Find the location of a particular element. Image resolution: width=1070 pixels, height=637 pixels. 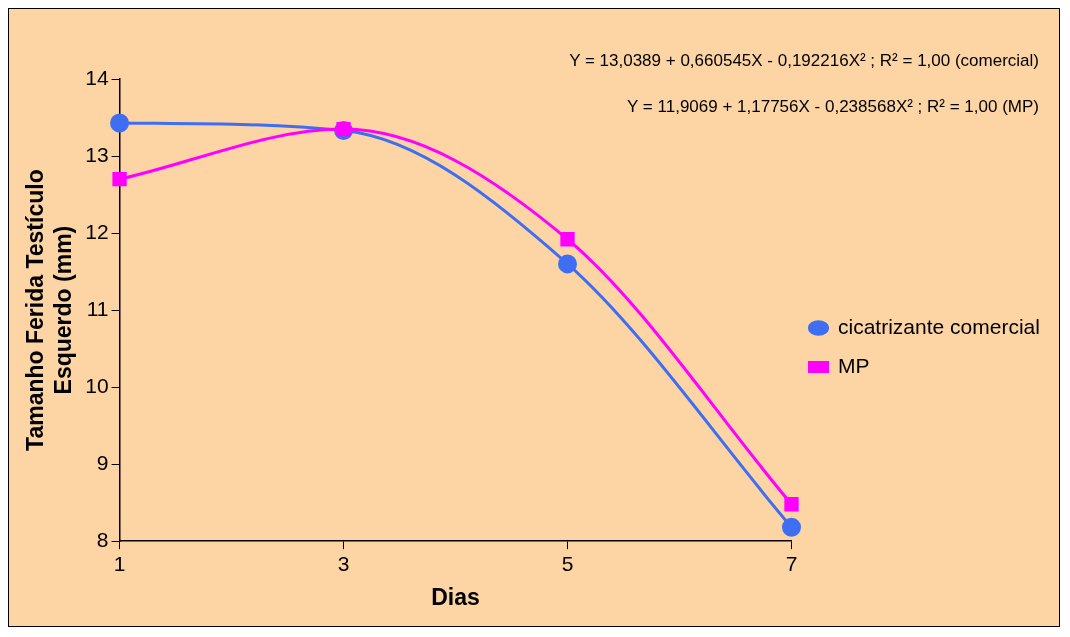

y-axis-title: Tamanho Ferida Testículo Esquerdo (mm) is located at coordinates (49, 310).